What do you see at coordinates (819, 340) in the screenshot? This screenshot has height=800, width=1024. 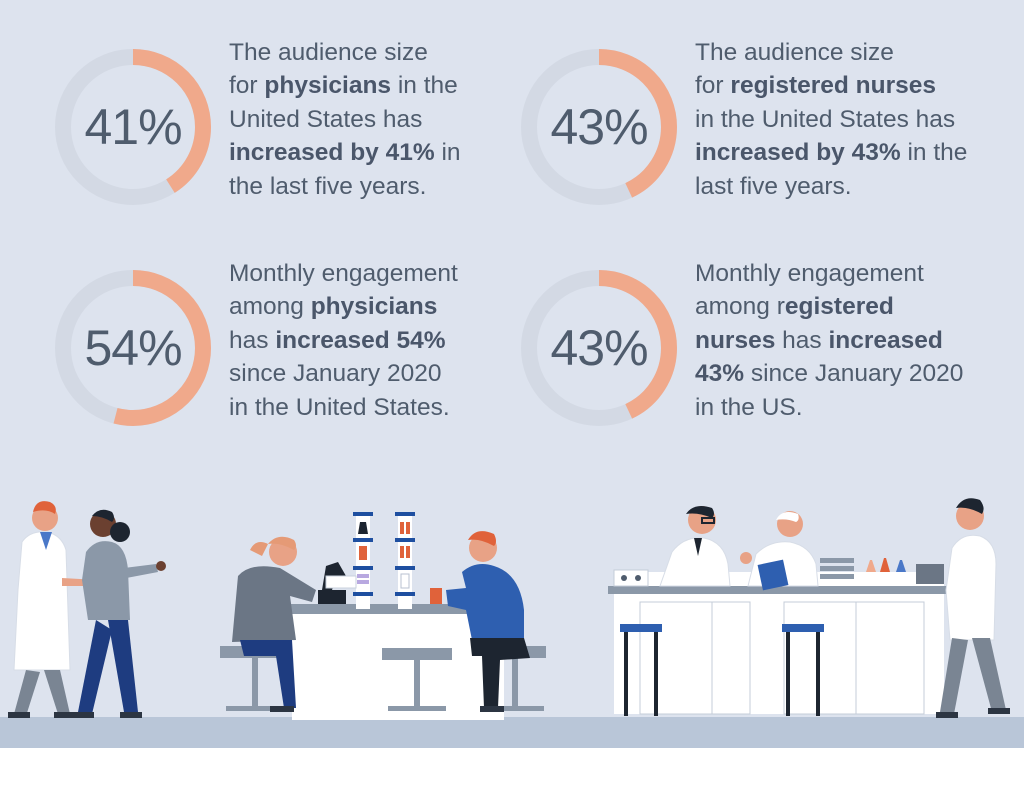 I see `text-line: nurses has increased` at bounding box center [819, 340].